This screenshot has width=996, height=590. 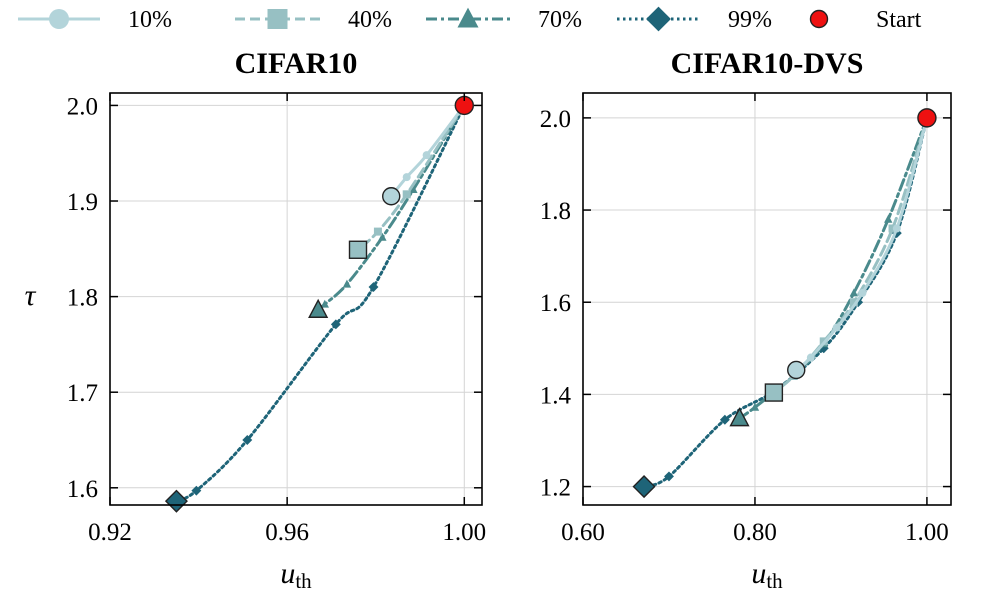 What do you see at coordinates (296, 63) in the screenshot?
I see `chart-title: CIFAR10` at bounding box center [296, 63].